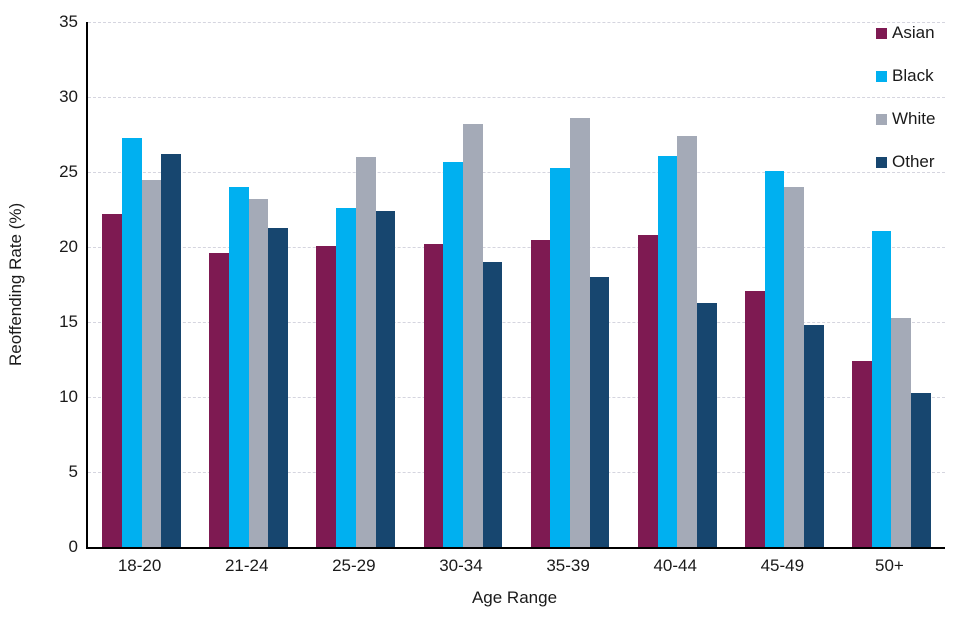 The width and height of the screenshot is (960, 640). Describe the element at coordinates (782, 565) in the screenshot. I see `x-tick-label: 45-49` at that location.